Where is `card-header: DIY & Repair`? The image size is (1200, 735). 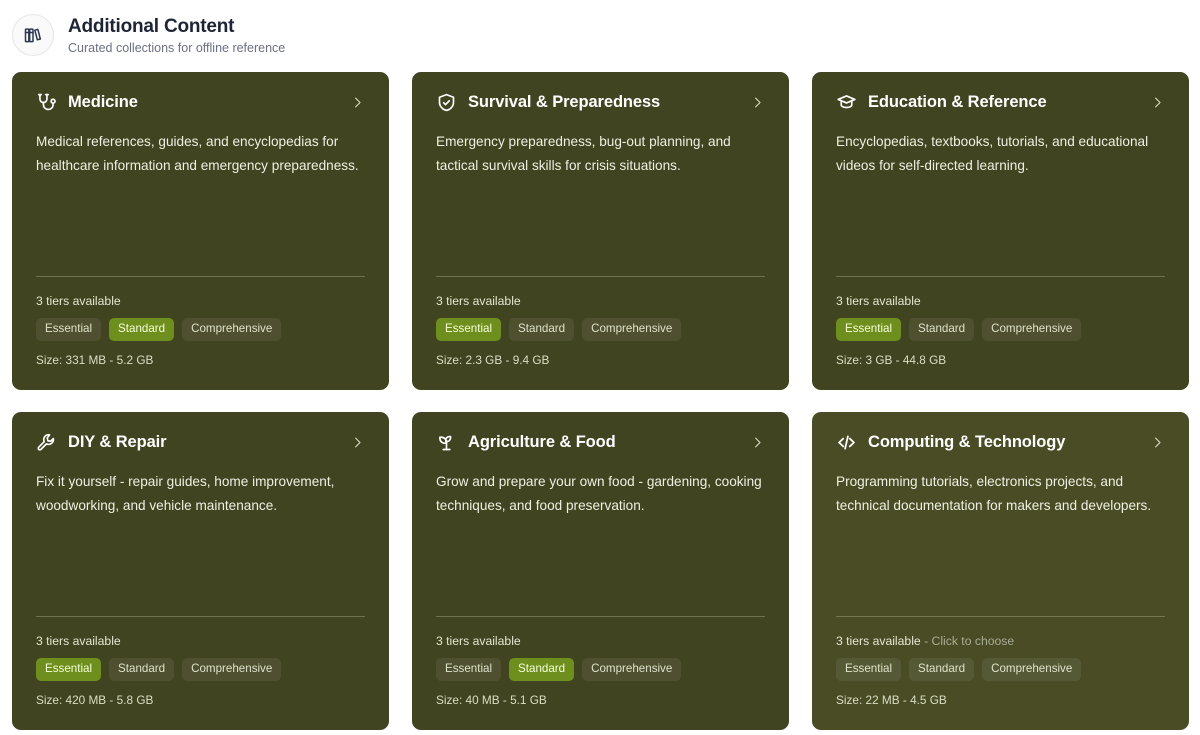
card-header: DIY & Repair is located at coordinates (200, 442).